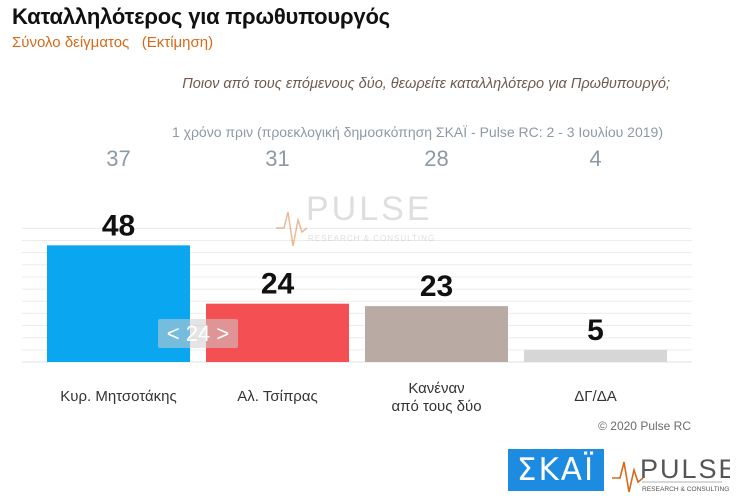 This screenshot has width=745, height=500. I want to click on bar-value-label: 48, so click(118, 225).